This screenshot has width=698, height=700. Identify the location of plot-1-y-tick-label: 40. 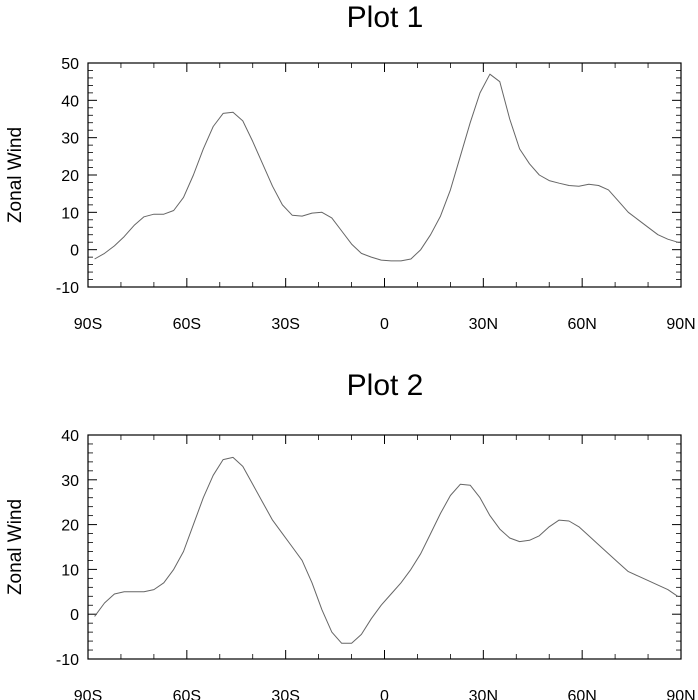
(70, 101).